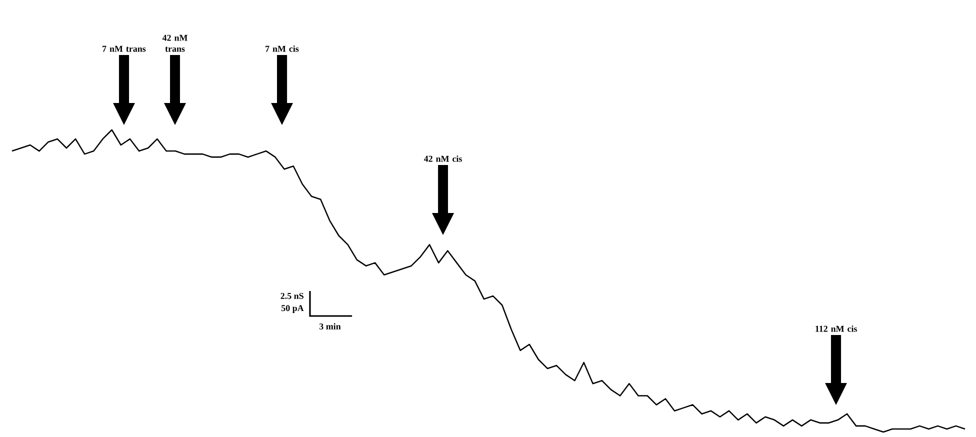 This screenshot has width=976, height=437. I want to click on text: 7 nM cis, so click(282, 49).